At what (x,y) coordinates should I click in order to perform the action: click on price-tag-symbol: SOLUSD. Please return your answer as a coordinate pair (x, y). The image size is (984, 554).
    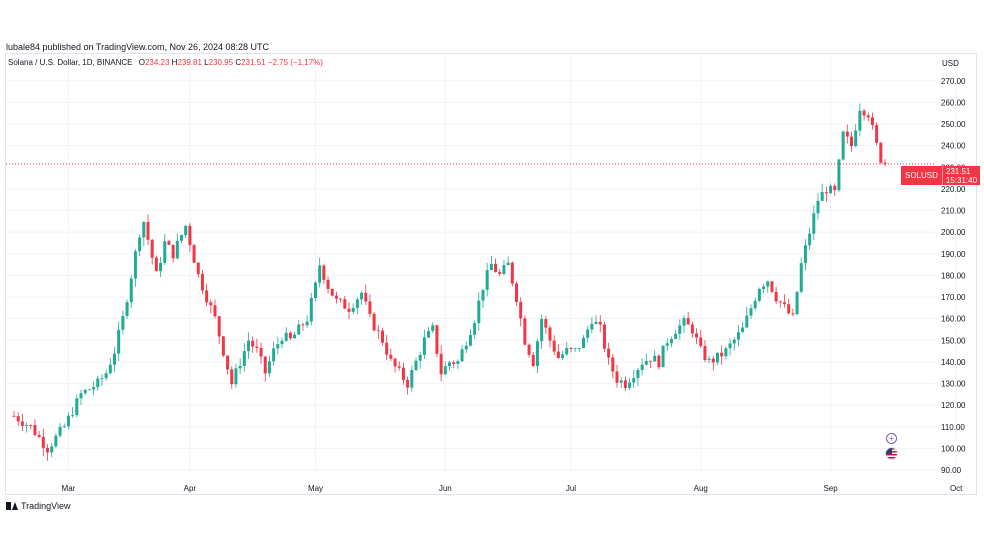
    Looking at the image, I should click on (922, 175).